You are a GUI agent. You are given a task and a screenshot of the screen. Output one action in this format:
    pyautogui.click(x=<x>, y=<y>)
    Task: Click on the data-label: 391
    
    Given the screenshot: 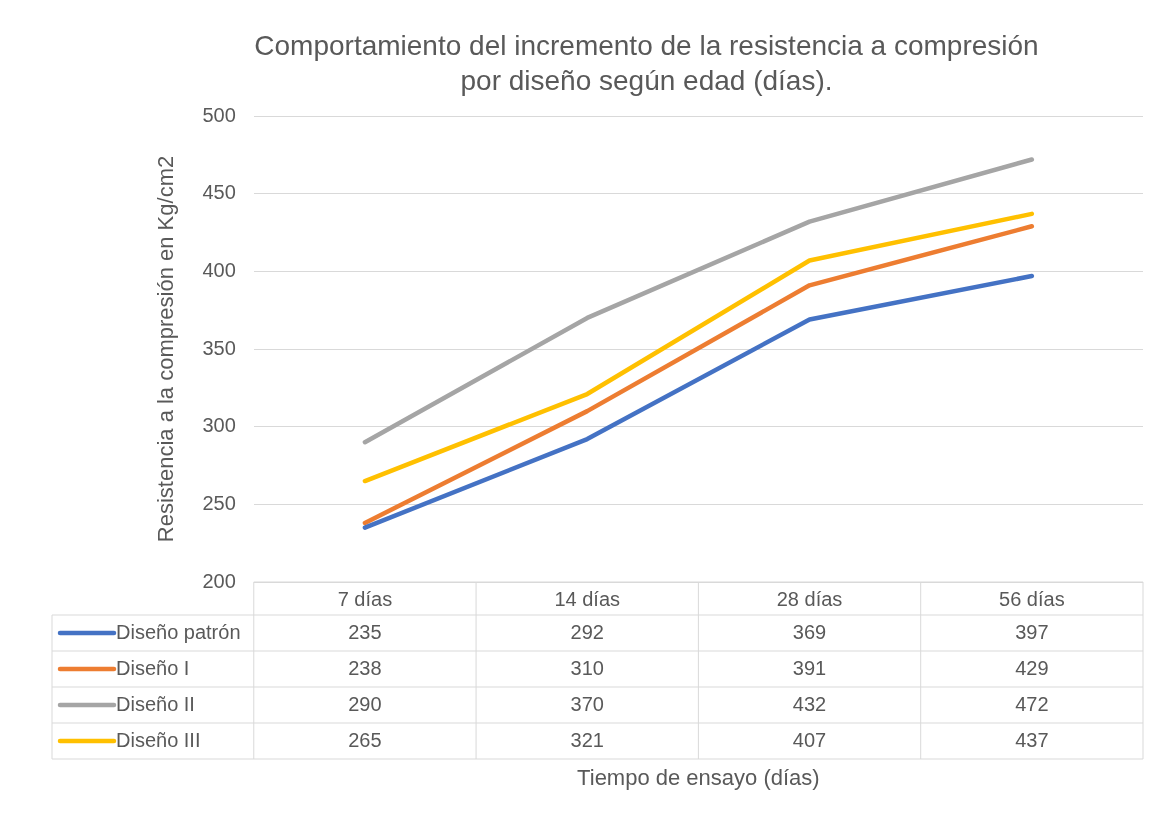 What is the action you would take?
    pyautogui.click(x=809, y=667)
    